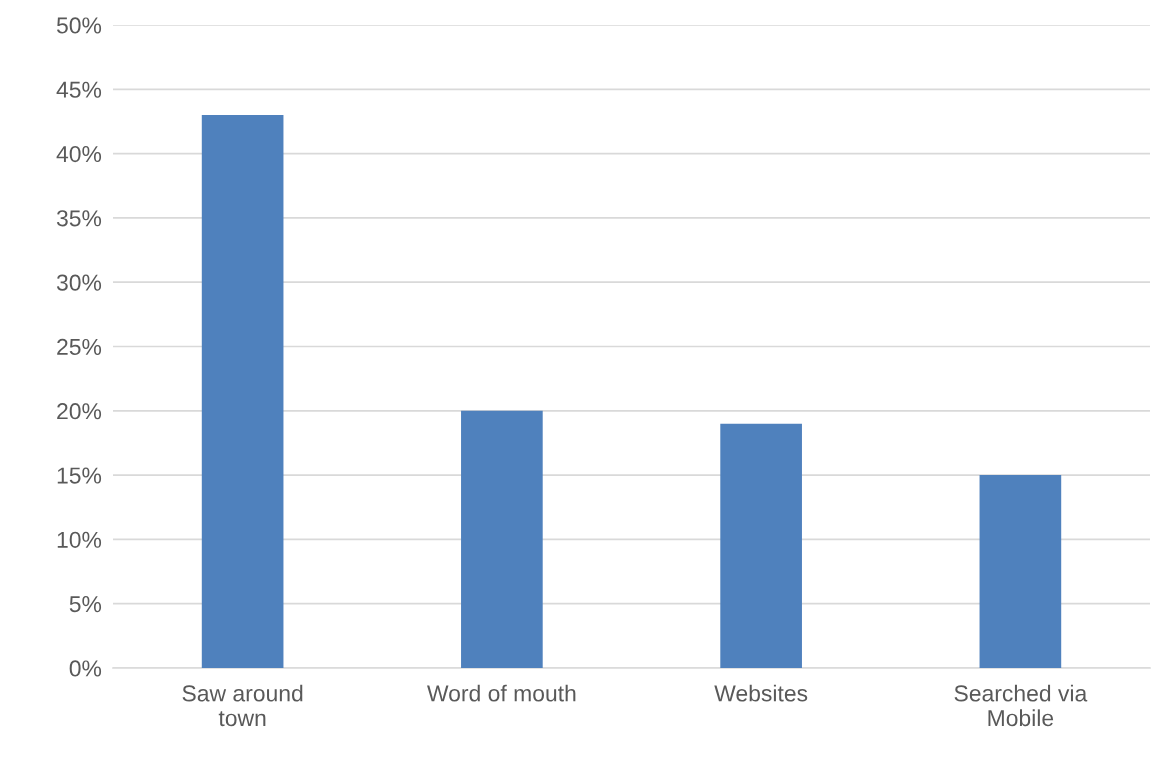 This screenshot has width=1152, height=778. I want to click on y-tick-label: 40%, so click(79, 154).